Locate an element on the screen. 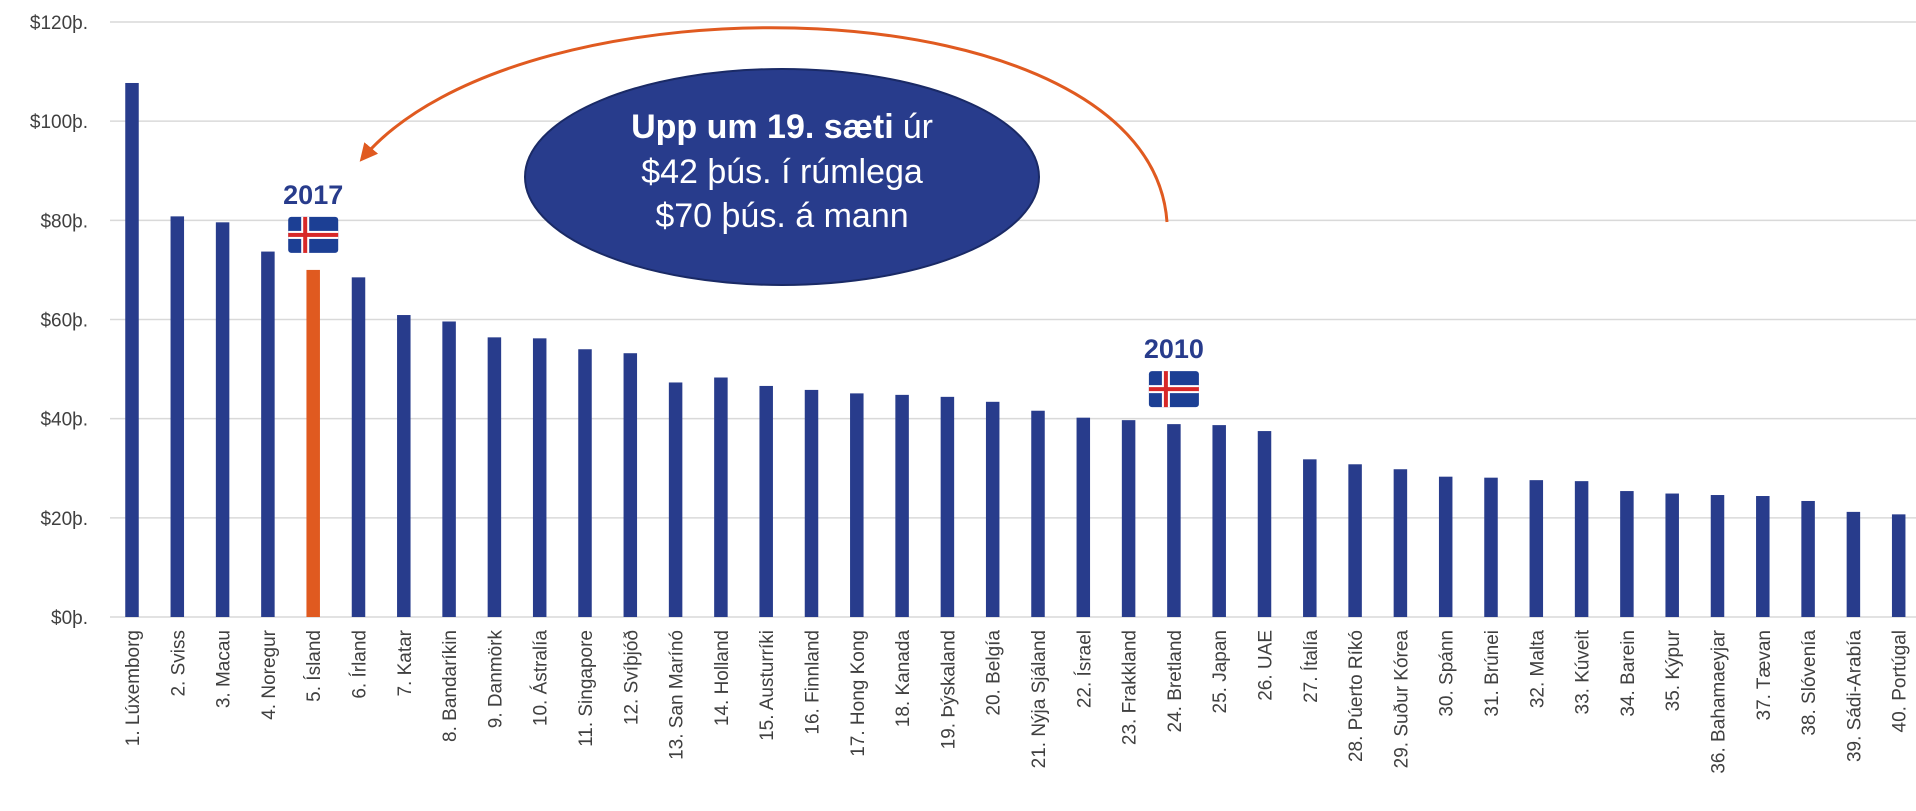 The height and width of the screenshot is (811, 1916). x-tick-label: 3. Macau is located at coordinates (224, 669).